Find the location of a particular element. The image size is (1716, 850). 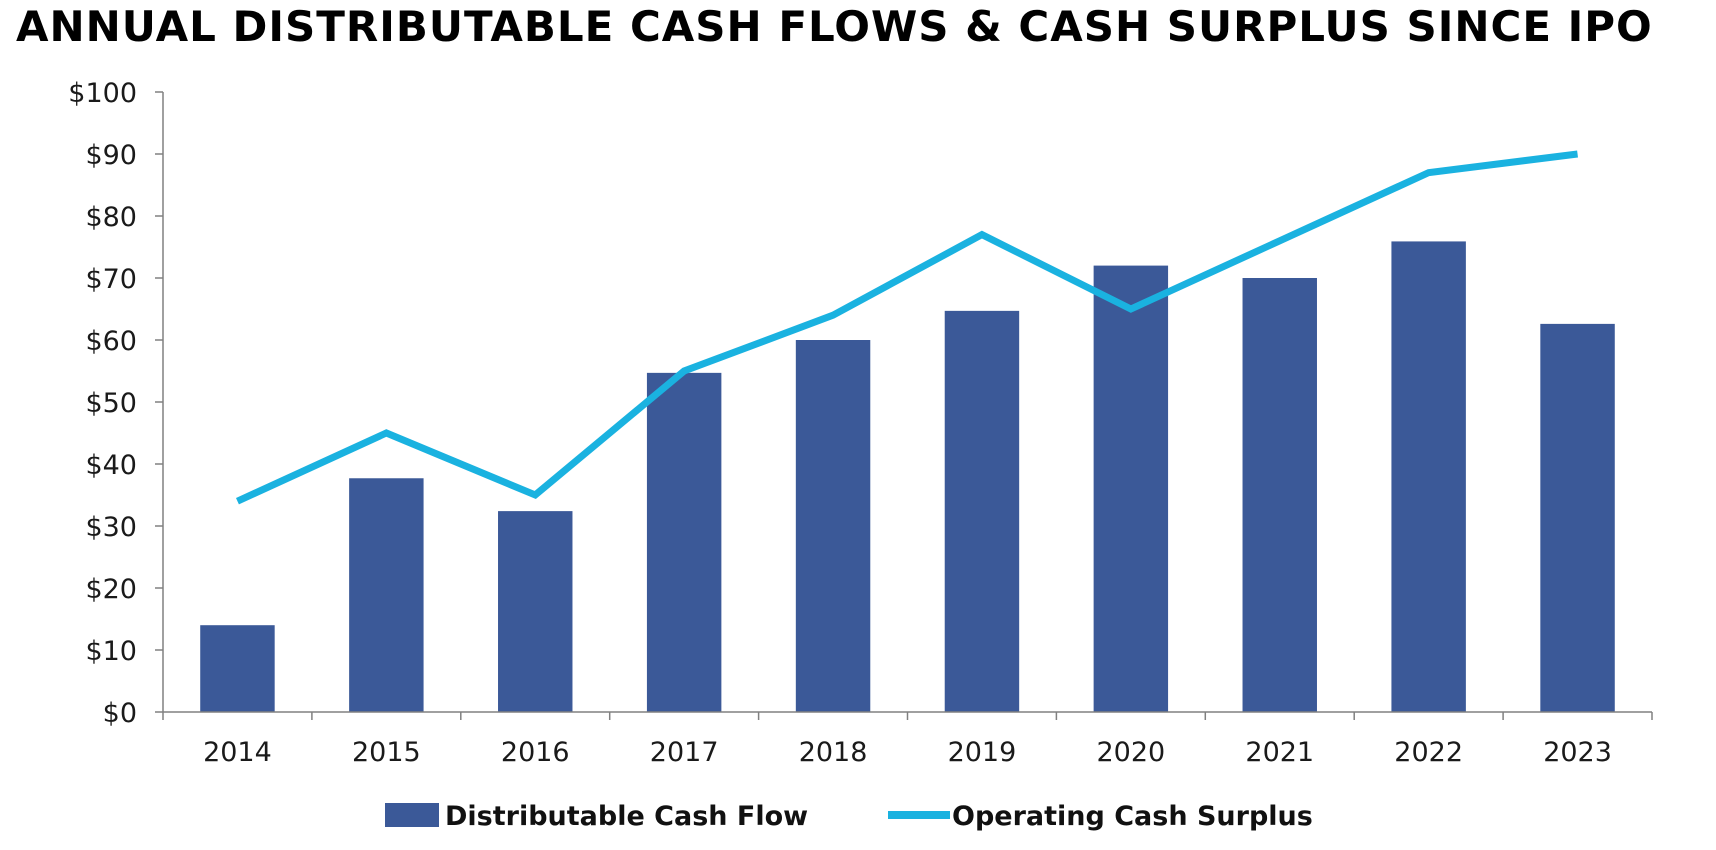

y-tick-label: $80 is located at coordinates (111, 217).